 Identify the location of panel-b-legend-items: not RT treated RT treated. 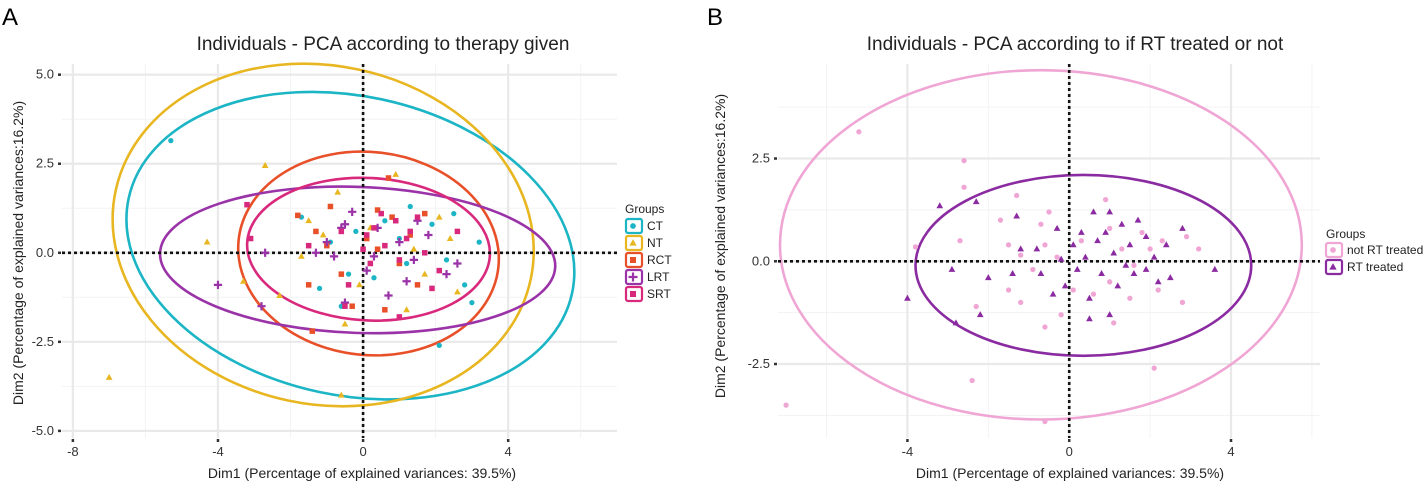
(1373, 258).